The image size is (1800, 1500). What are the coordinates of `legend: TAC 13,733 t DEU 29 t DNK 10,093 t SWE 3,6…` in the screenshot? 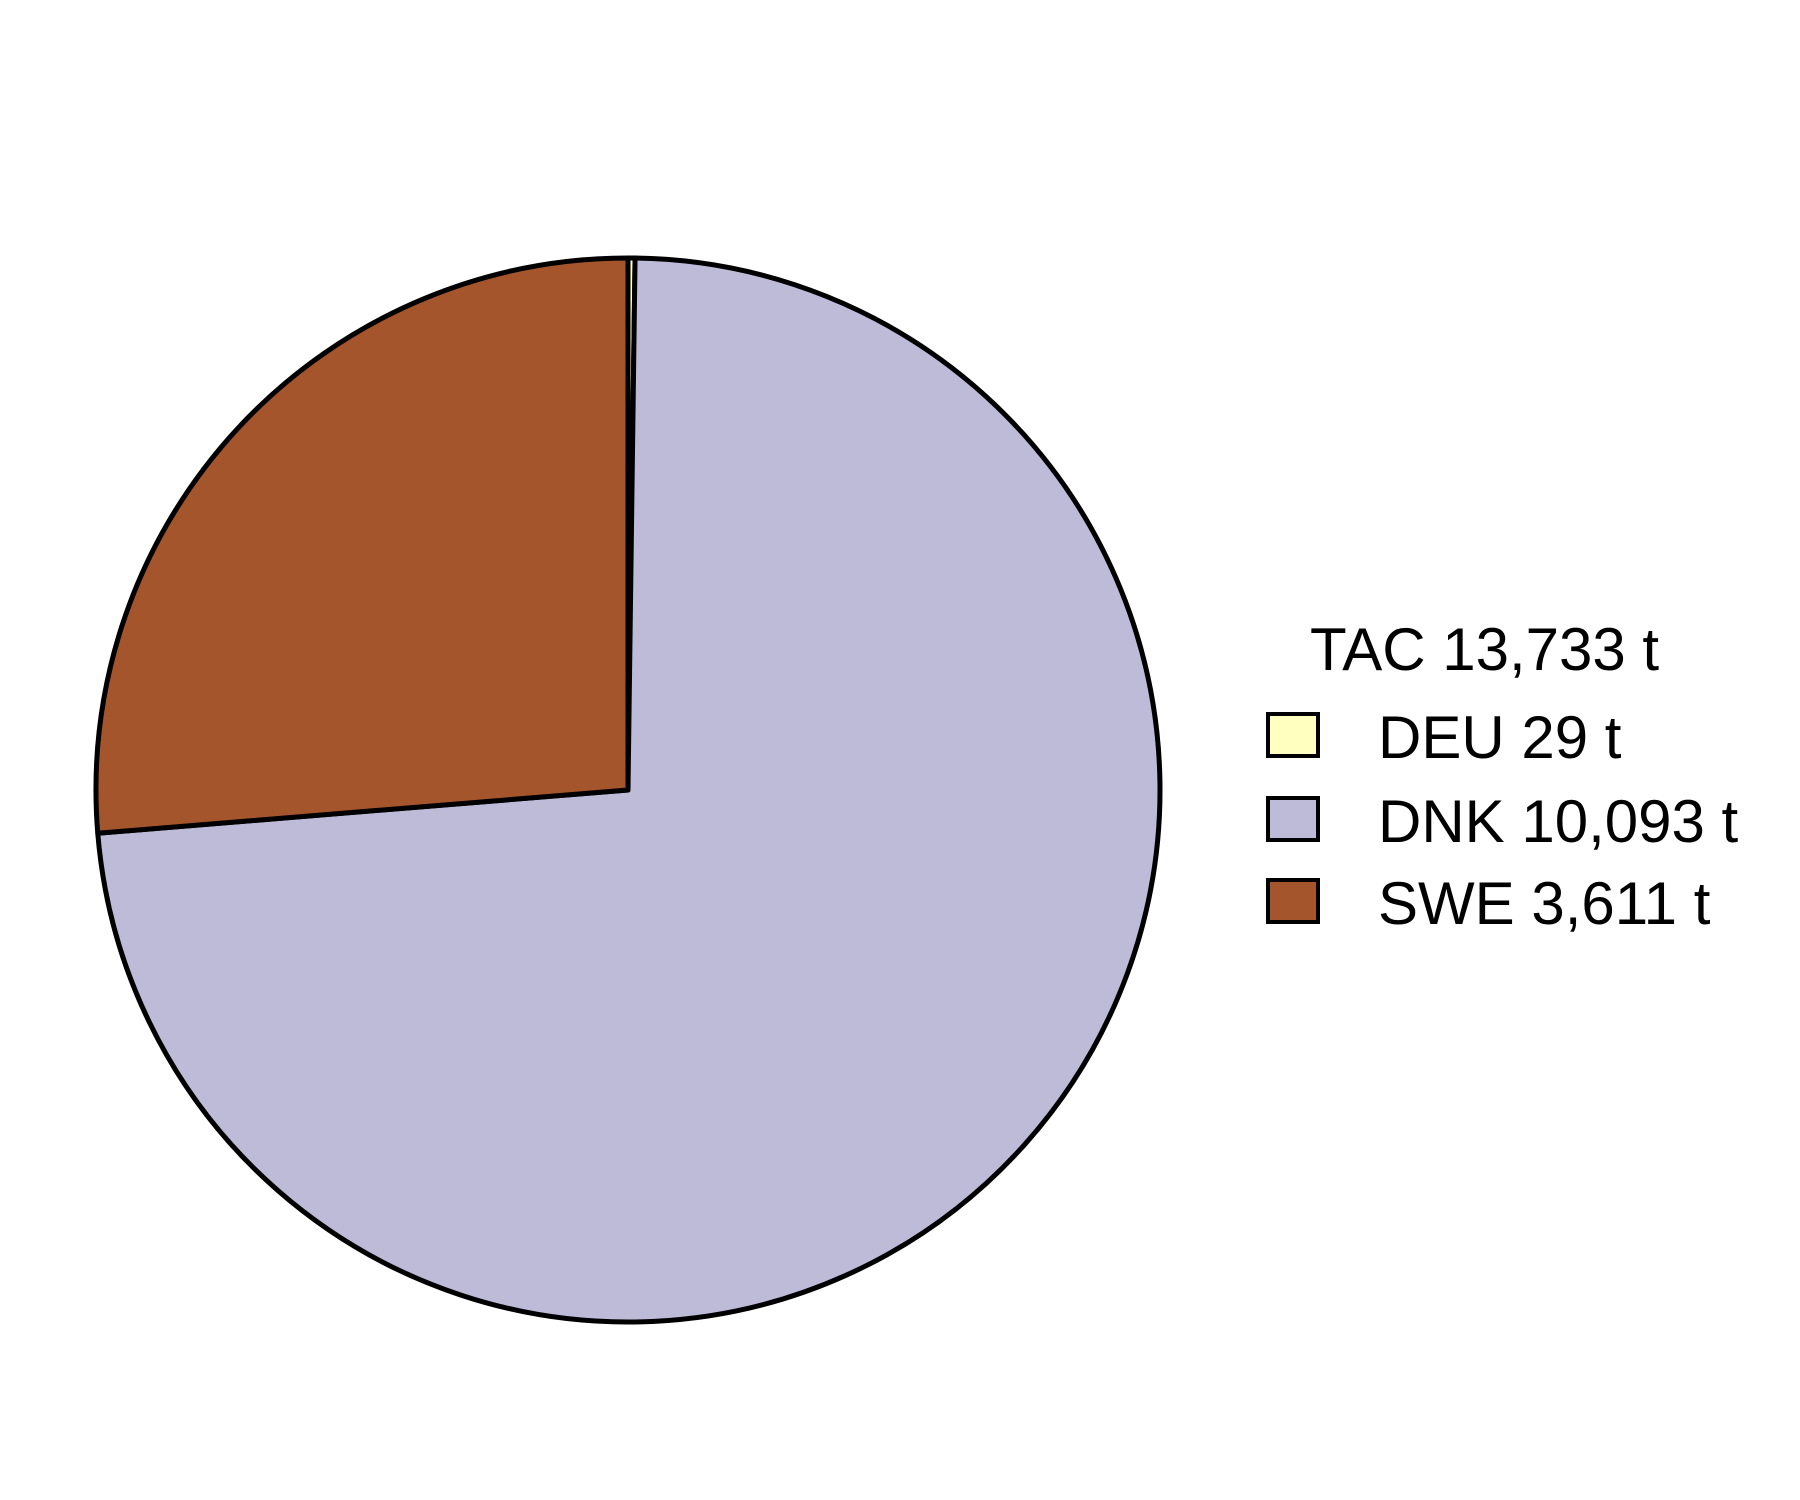 It's located at (1502, 776).